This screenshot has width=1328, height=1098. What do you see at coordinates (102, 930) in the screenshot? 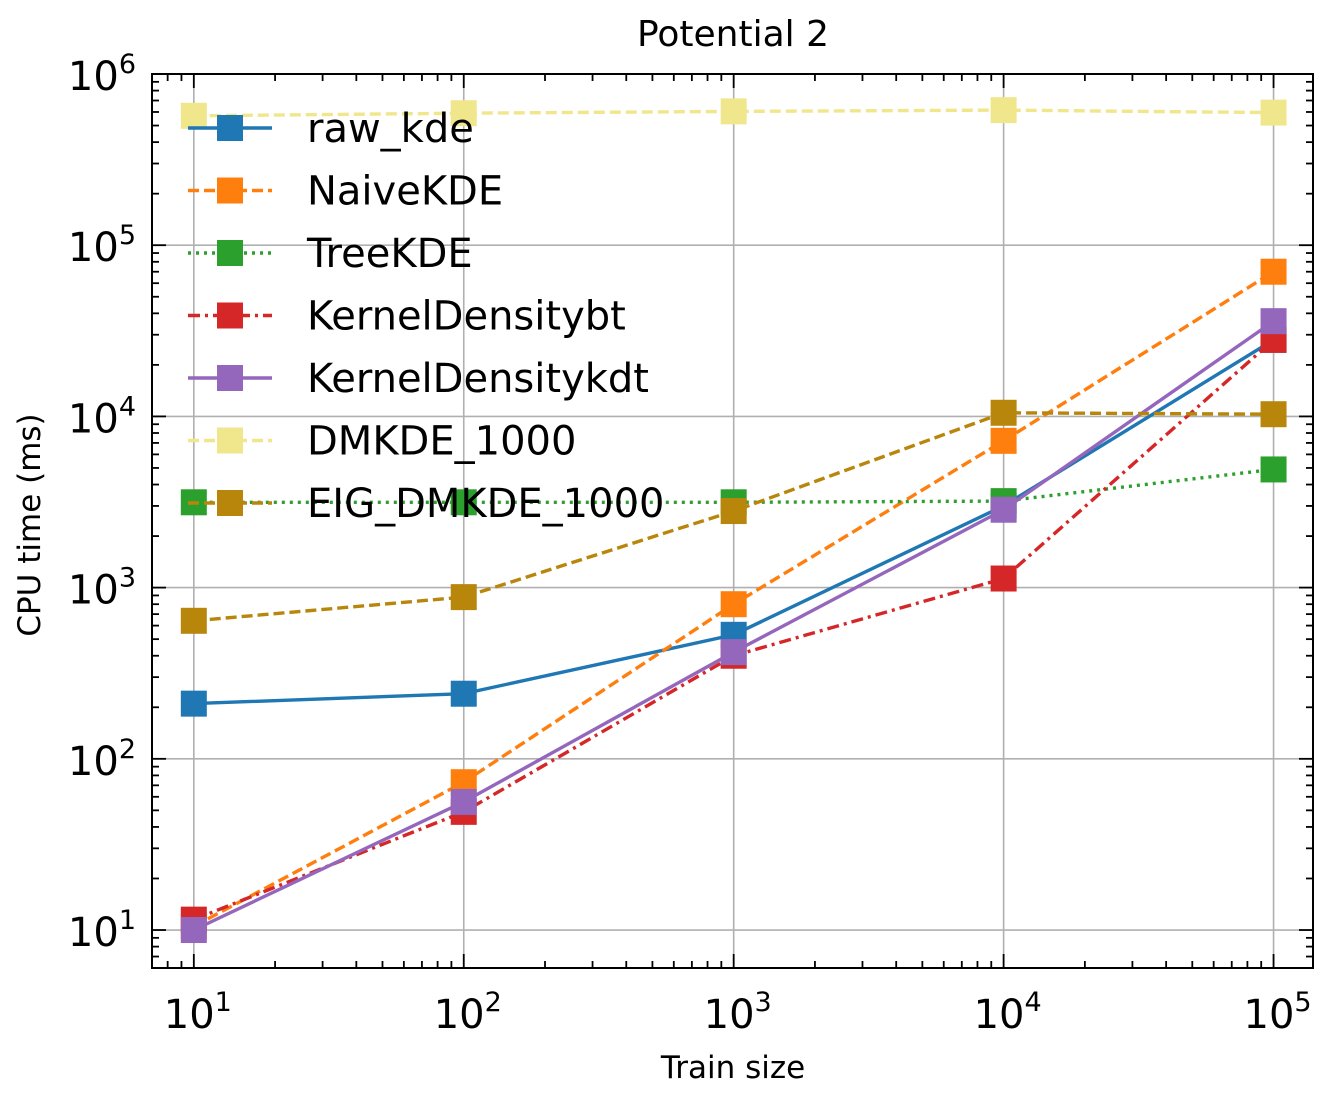
I see `y-tick-label: 101` at bounding box center [102, 930].